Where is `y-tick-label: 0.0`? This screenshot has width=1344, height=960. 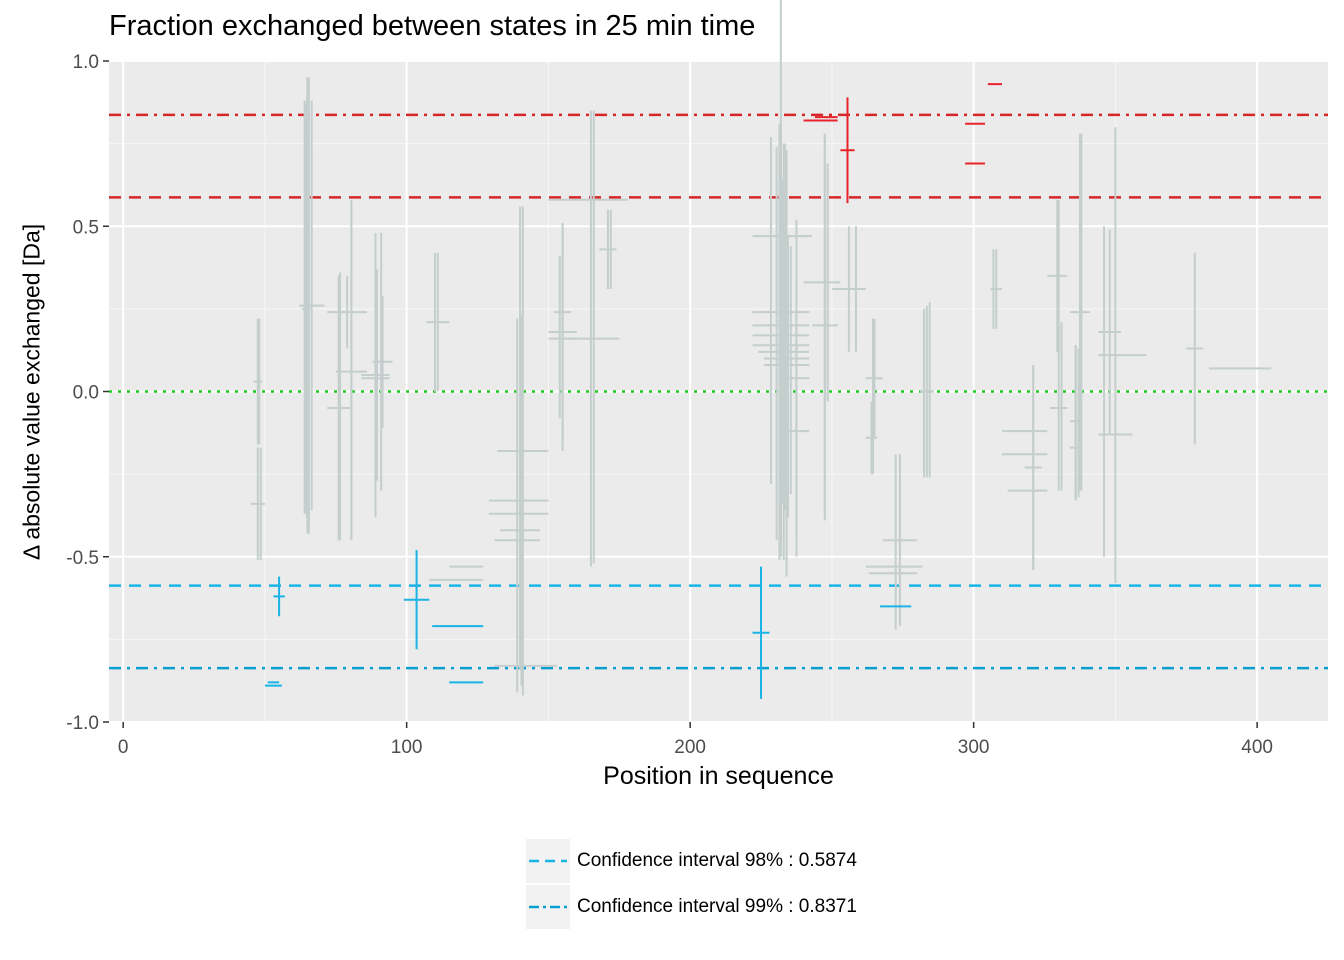
y-tick-label: 0.0 is located at coordinates (86, 393).